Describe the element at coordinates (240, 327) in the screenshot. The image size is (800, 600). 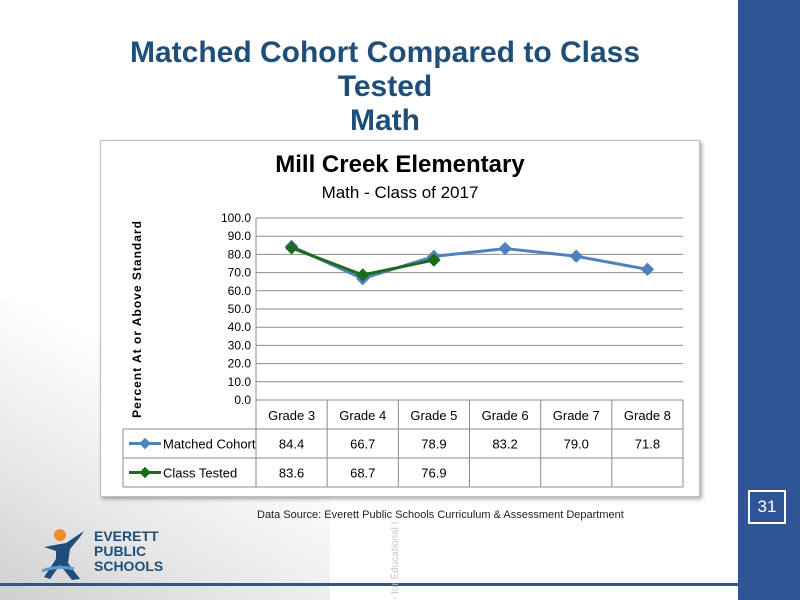
I see `y-tick-label: 40.0` at that location.